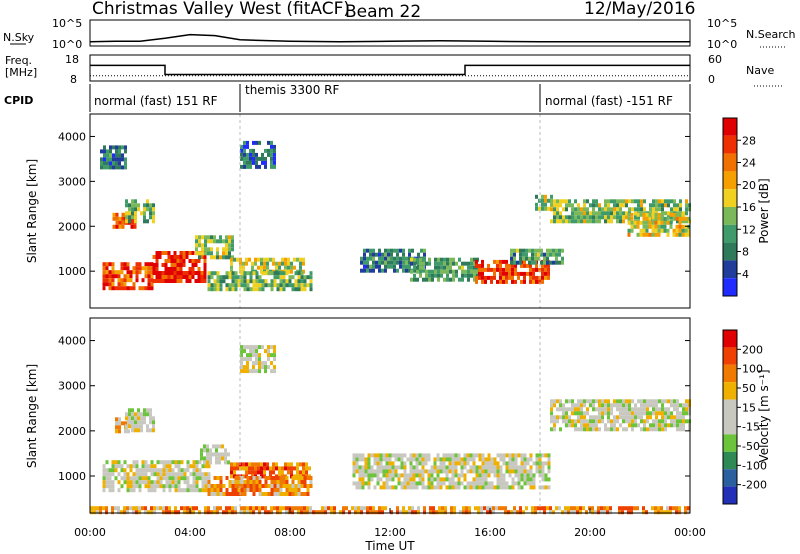 The width and height of the screenshot is (800, 554). Describe the element at coordinates (72, 136) in the screenshot. I see `y-tick-label: 4000` at that location.